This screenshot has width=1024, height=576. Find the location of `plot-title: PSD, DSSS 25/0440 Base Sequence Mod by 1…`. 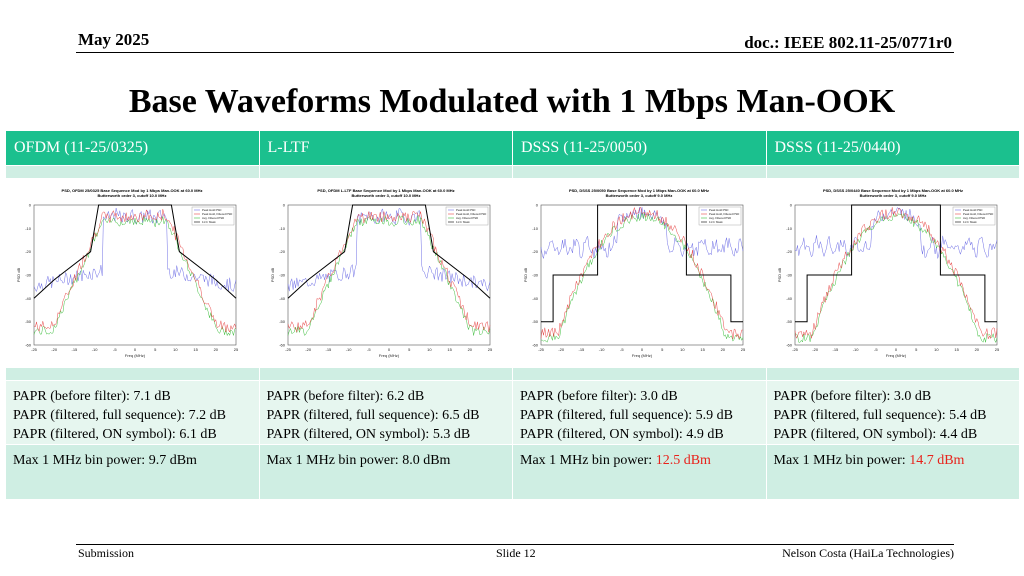

plot-title: PSD, DSSS 25/0440 Base Sequence Mod by 1… is located at coordinates (893, 190).